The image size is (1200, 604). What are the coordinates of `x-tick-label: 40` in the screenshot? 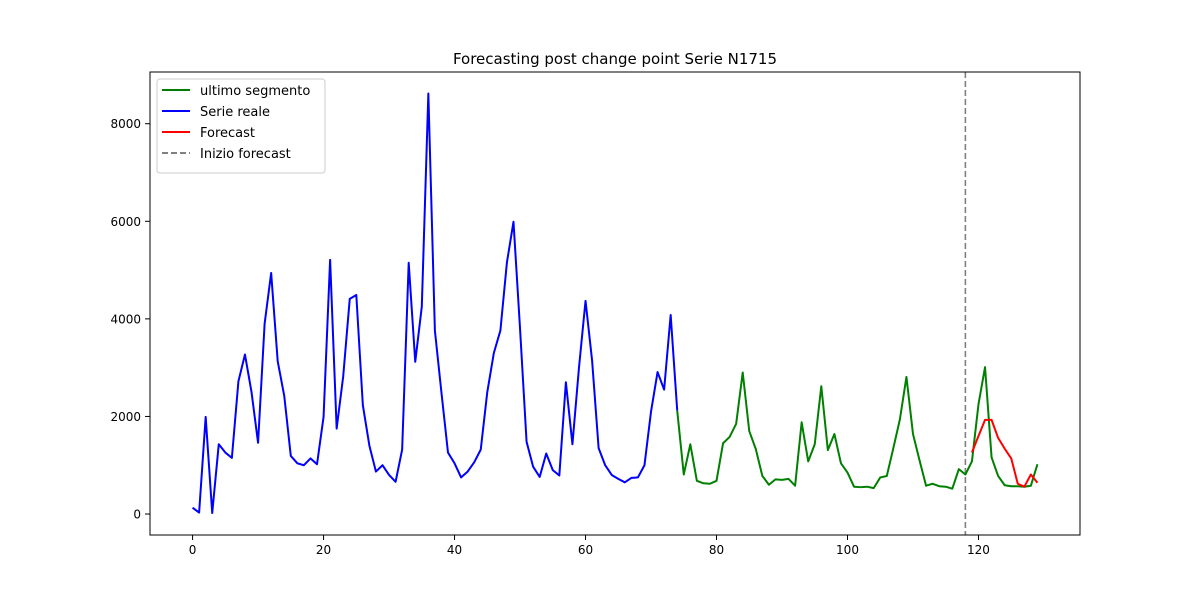 It's located at (454, 550).